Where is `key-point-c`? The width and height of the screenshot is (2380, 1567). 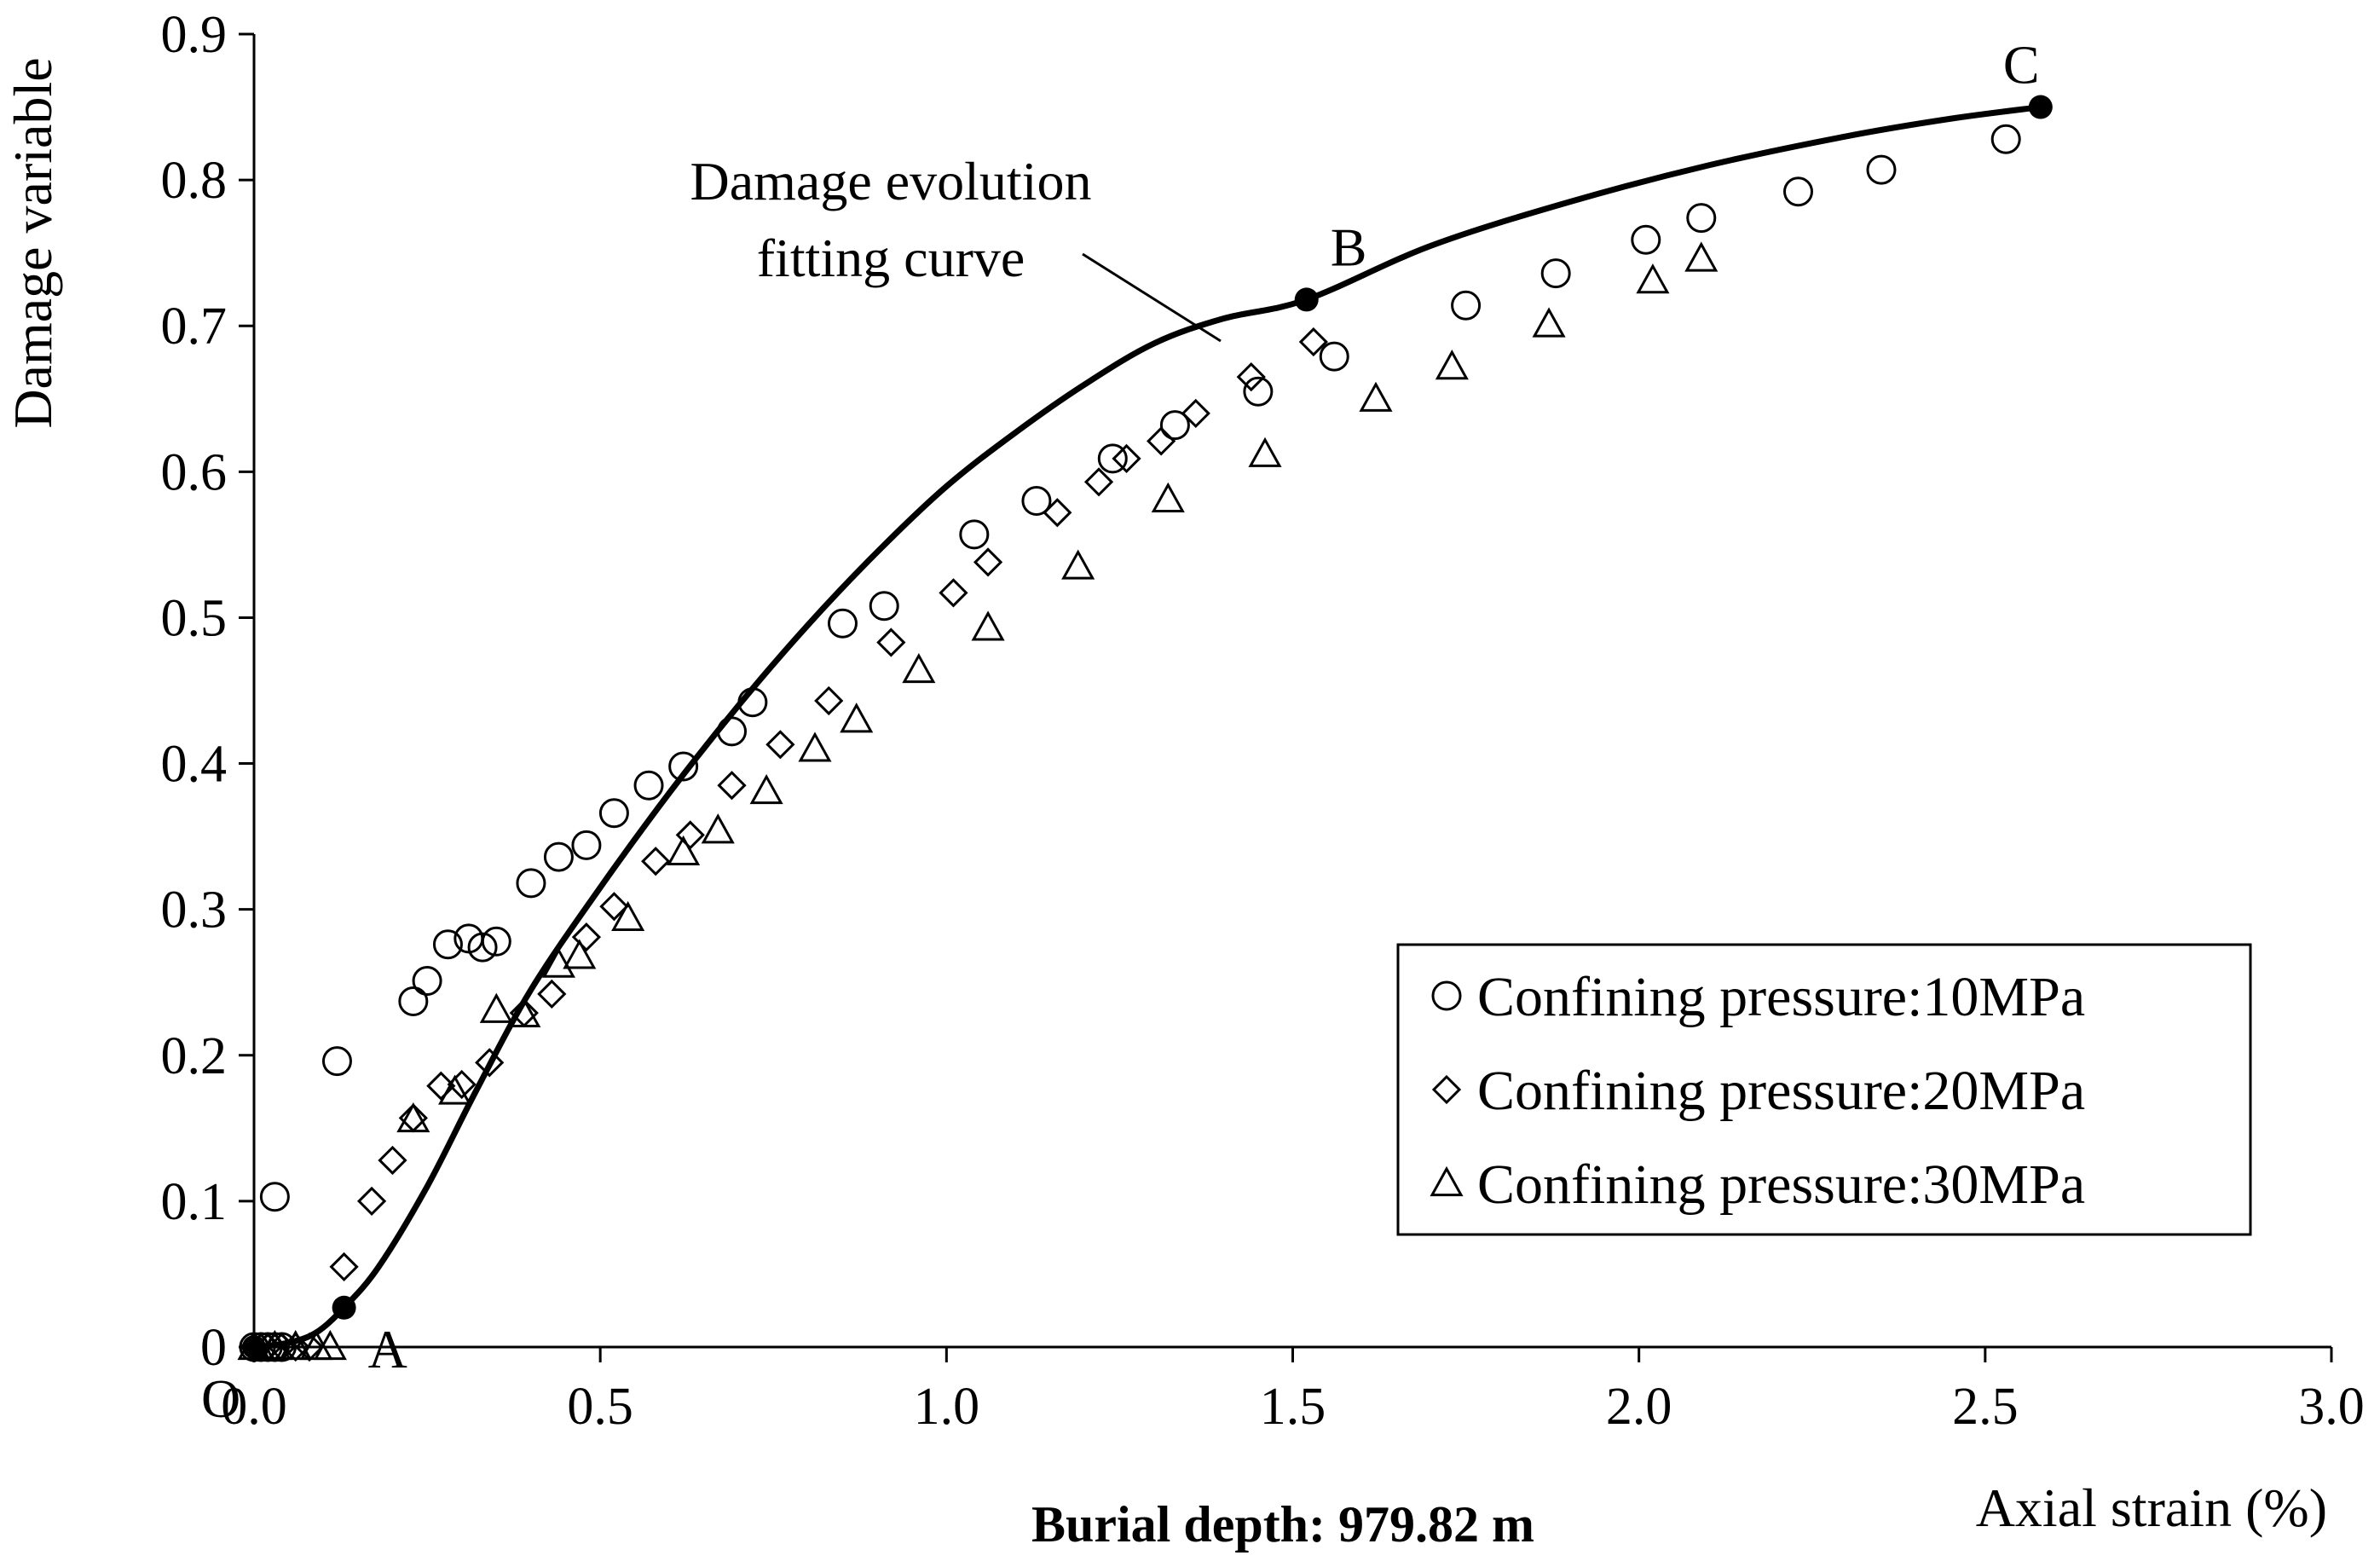 key-point-c is located at coordinates (2041, 107).